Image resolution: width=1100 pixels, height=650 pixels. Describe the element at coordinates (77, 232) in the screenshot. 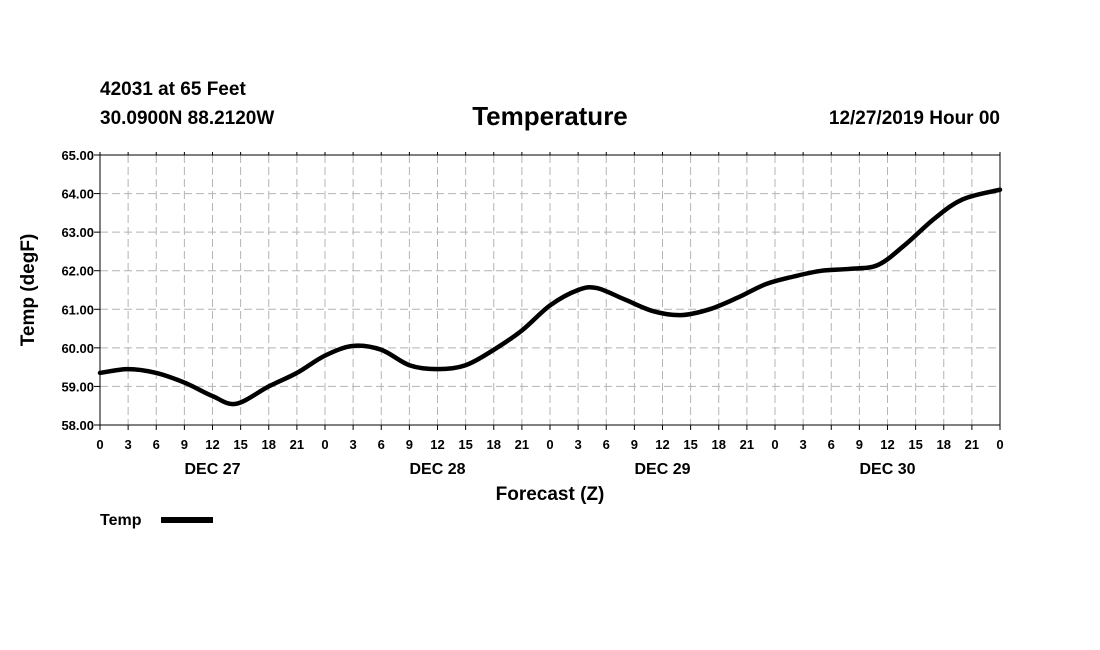

I see `y-tick-label: 63.00` at that location.